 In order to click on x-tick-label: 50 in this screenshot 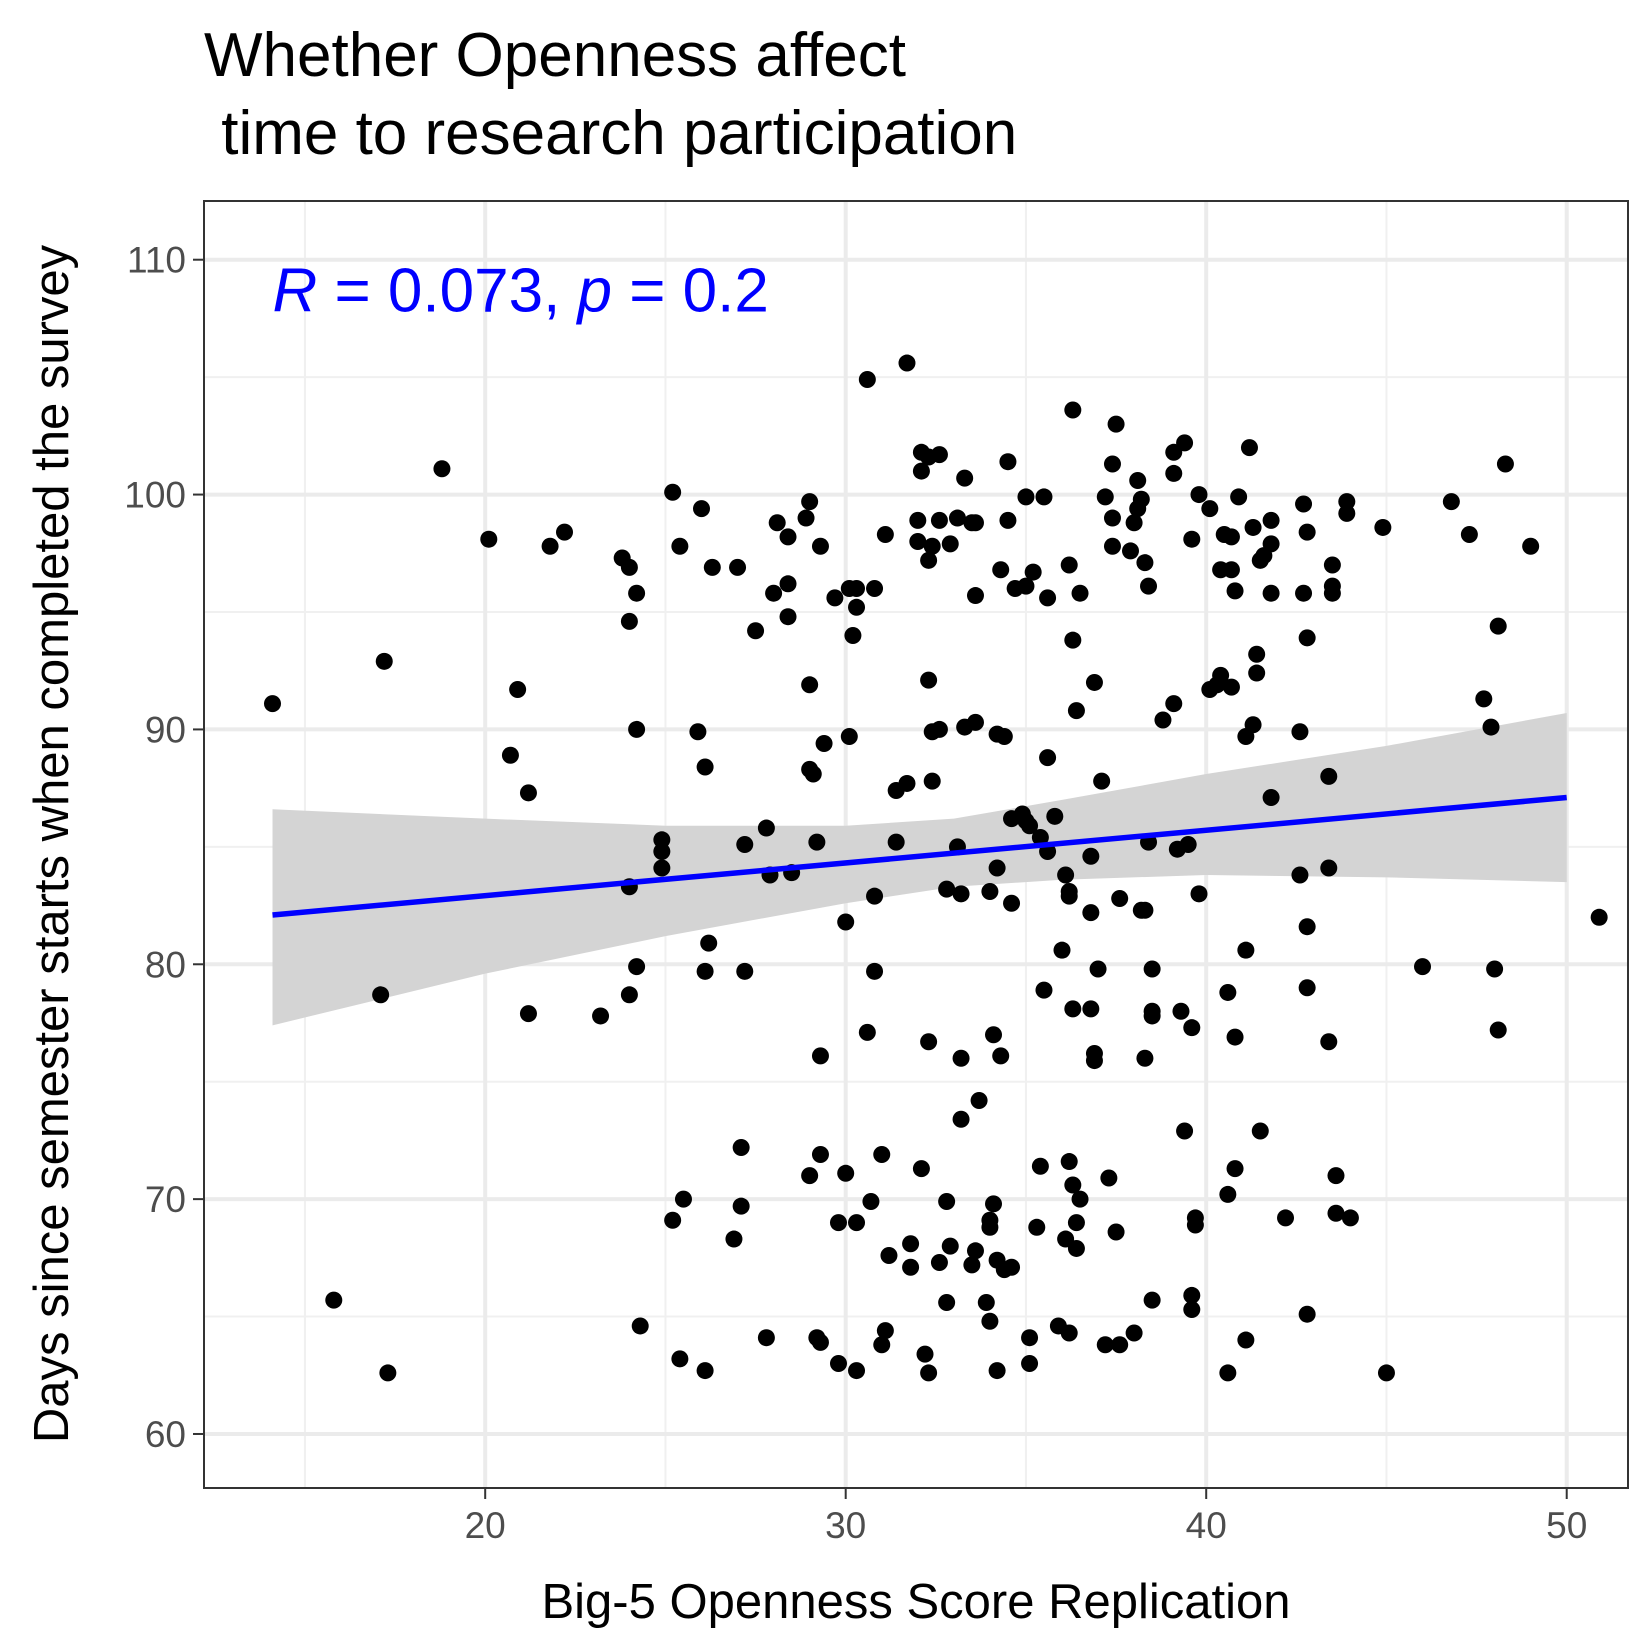, I will do `click(1566, 1525)`.